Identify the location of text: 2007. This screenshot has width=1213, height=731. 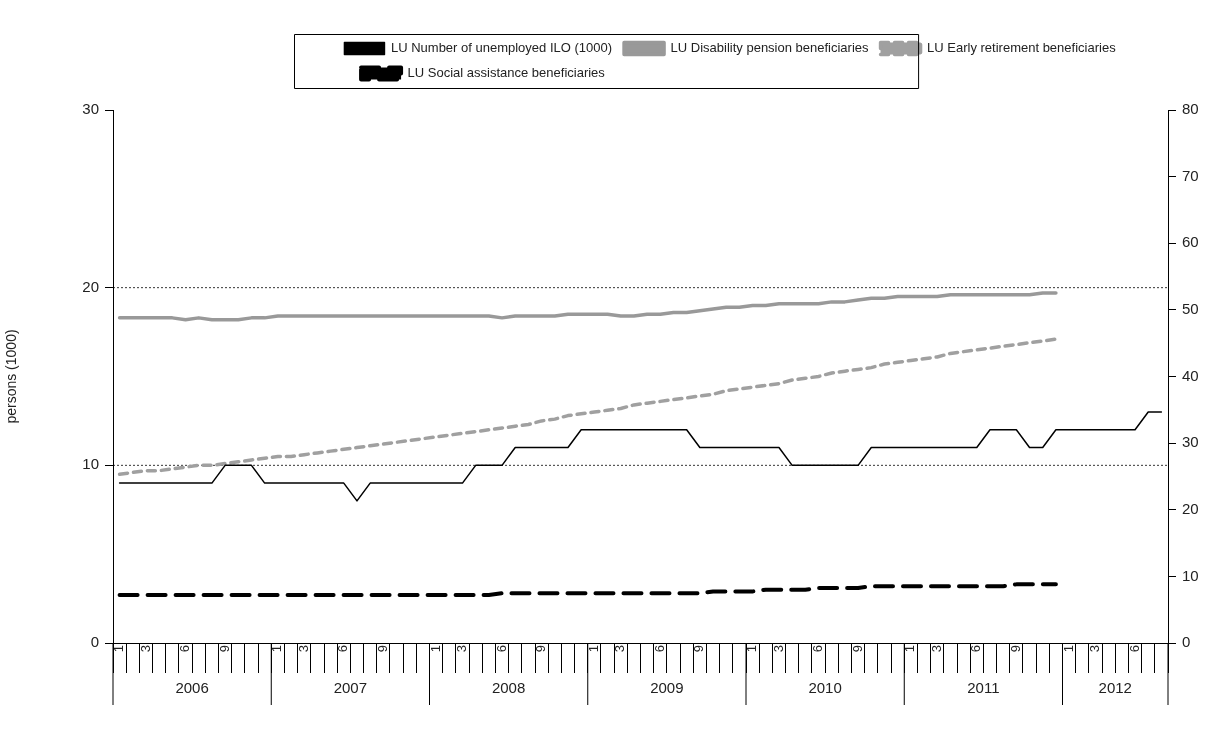
(350, 688).